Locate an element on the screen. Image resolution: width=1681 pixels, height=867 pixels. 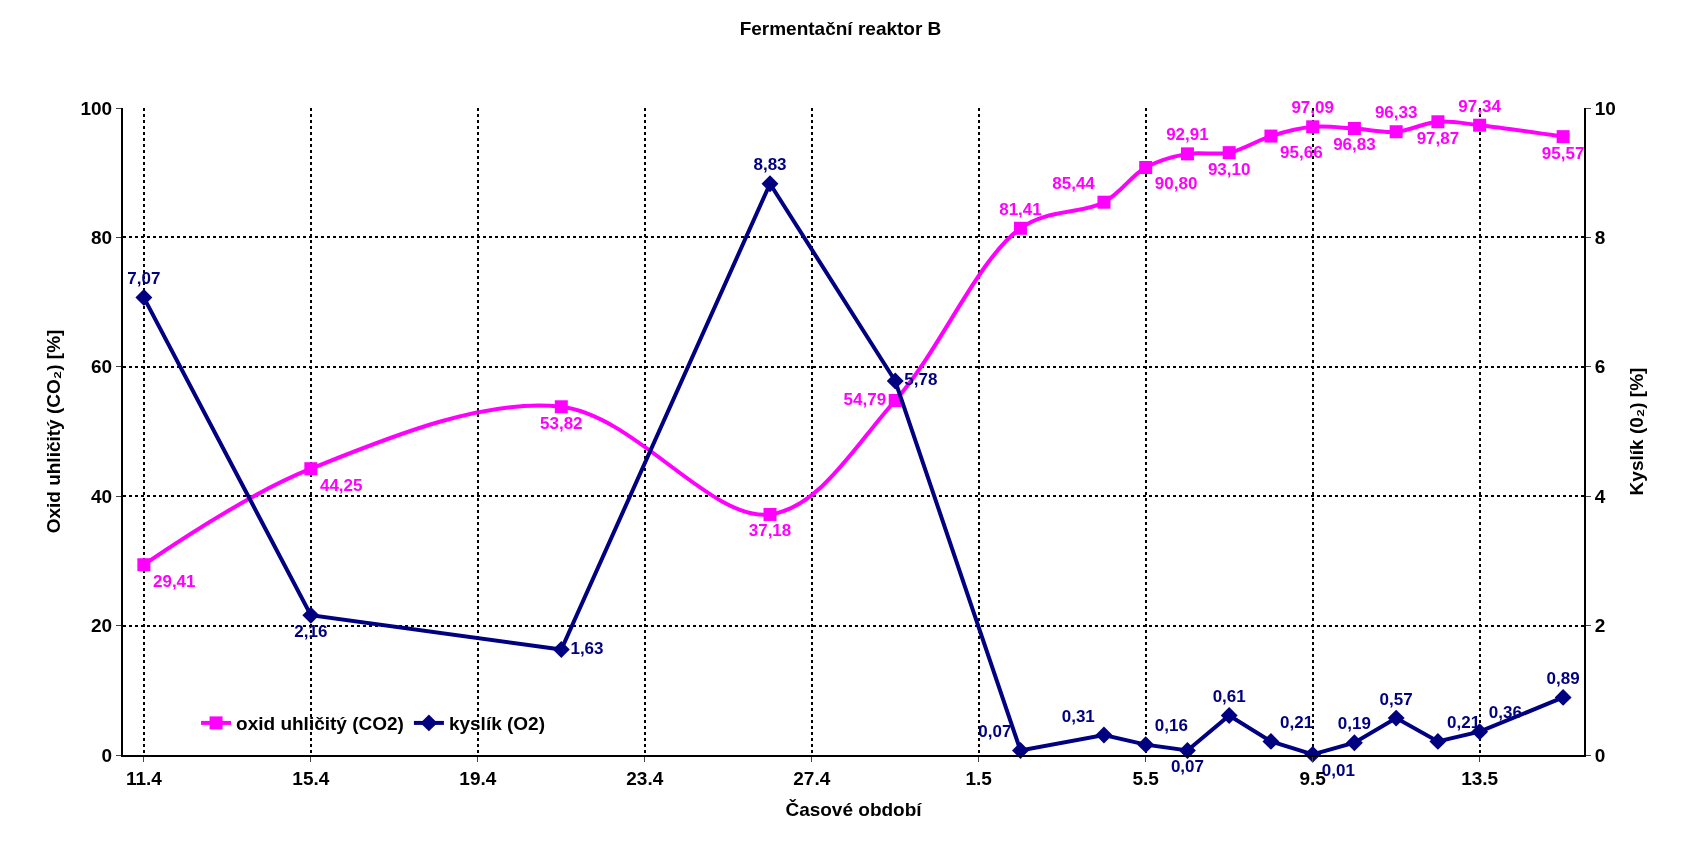
y-axis-title: Oxid uhličitý (CO₂) [%] is located at coordinates (53, 431).